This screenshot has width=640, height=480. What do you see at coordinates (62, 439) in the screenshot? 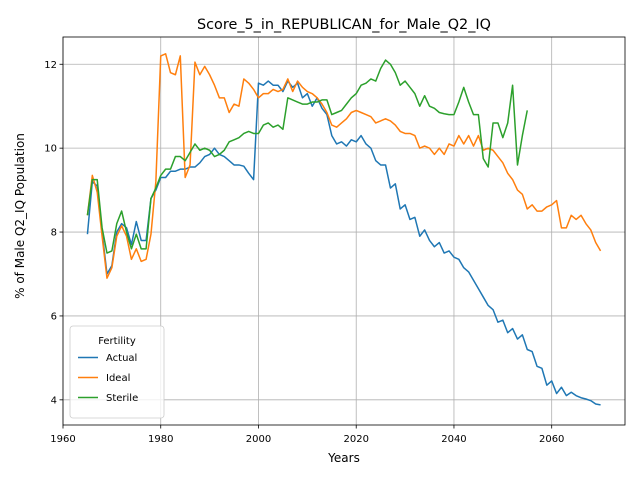
I see `x-tick-label: 1960` at bounding box center [62, 439].